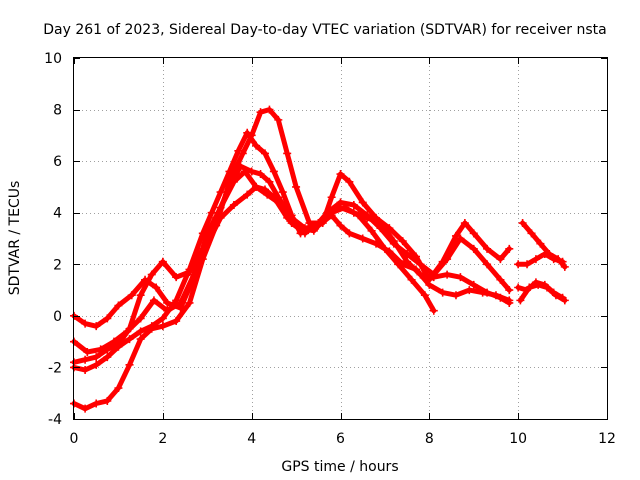  I want to click on x-tick-label: 12, so click(607, 439).